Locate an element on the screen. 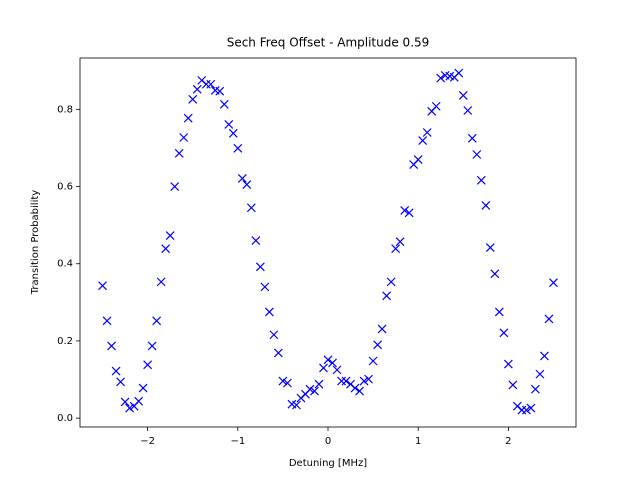  y-axis-label: Transition Probability is located at coordinates (35, 242).